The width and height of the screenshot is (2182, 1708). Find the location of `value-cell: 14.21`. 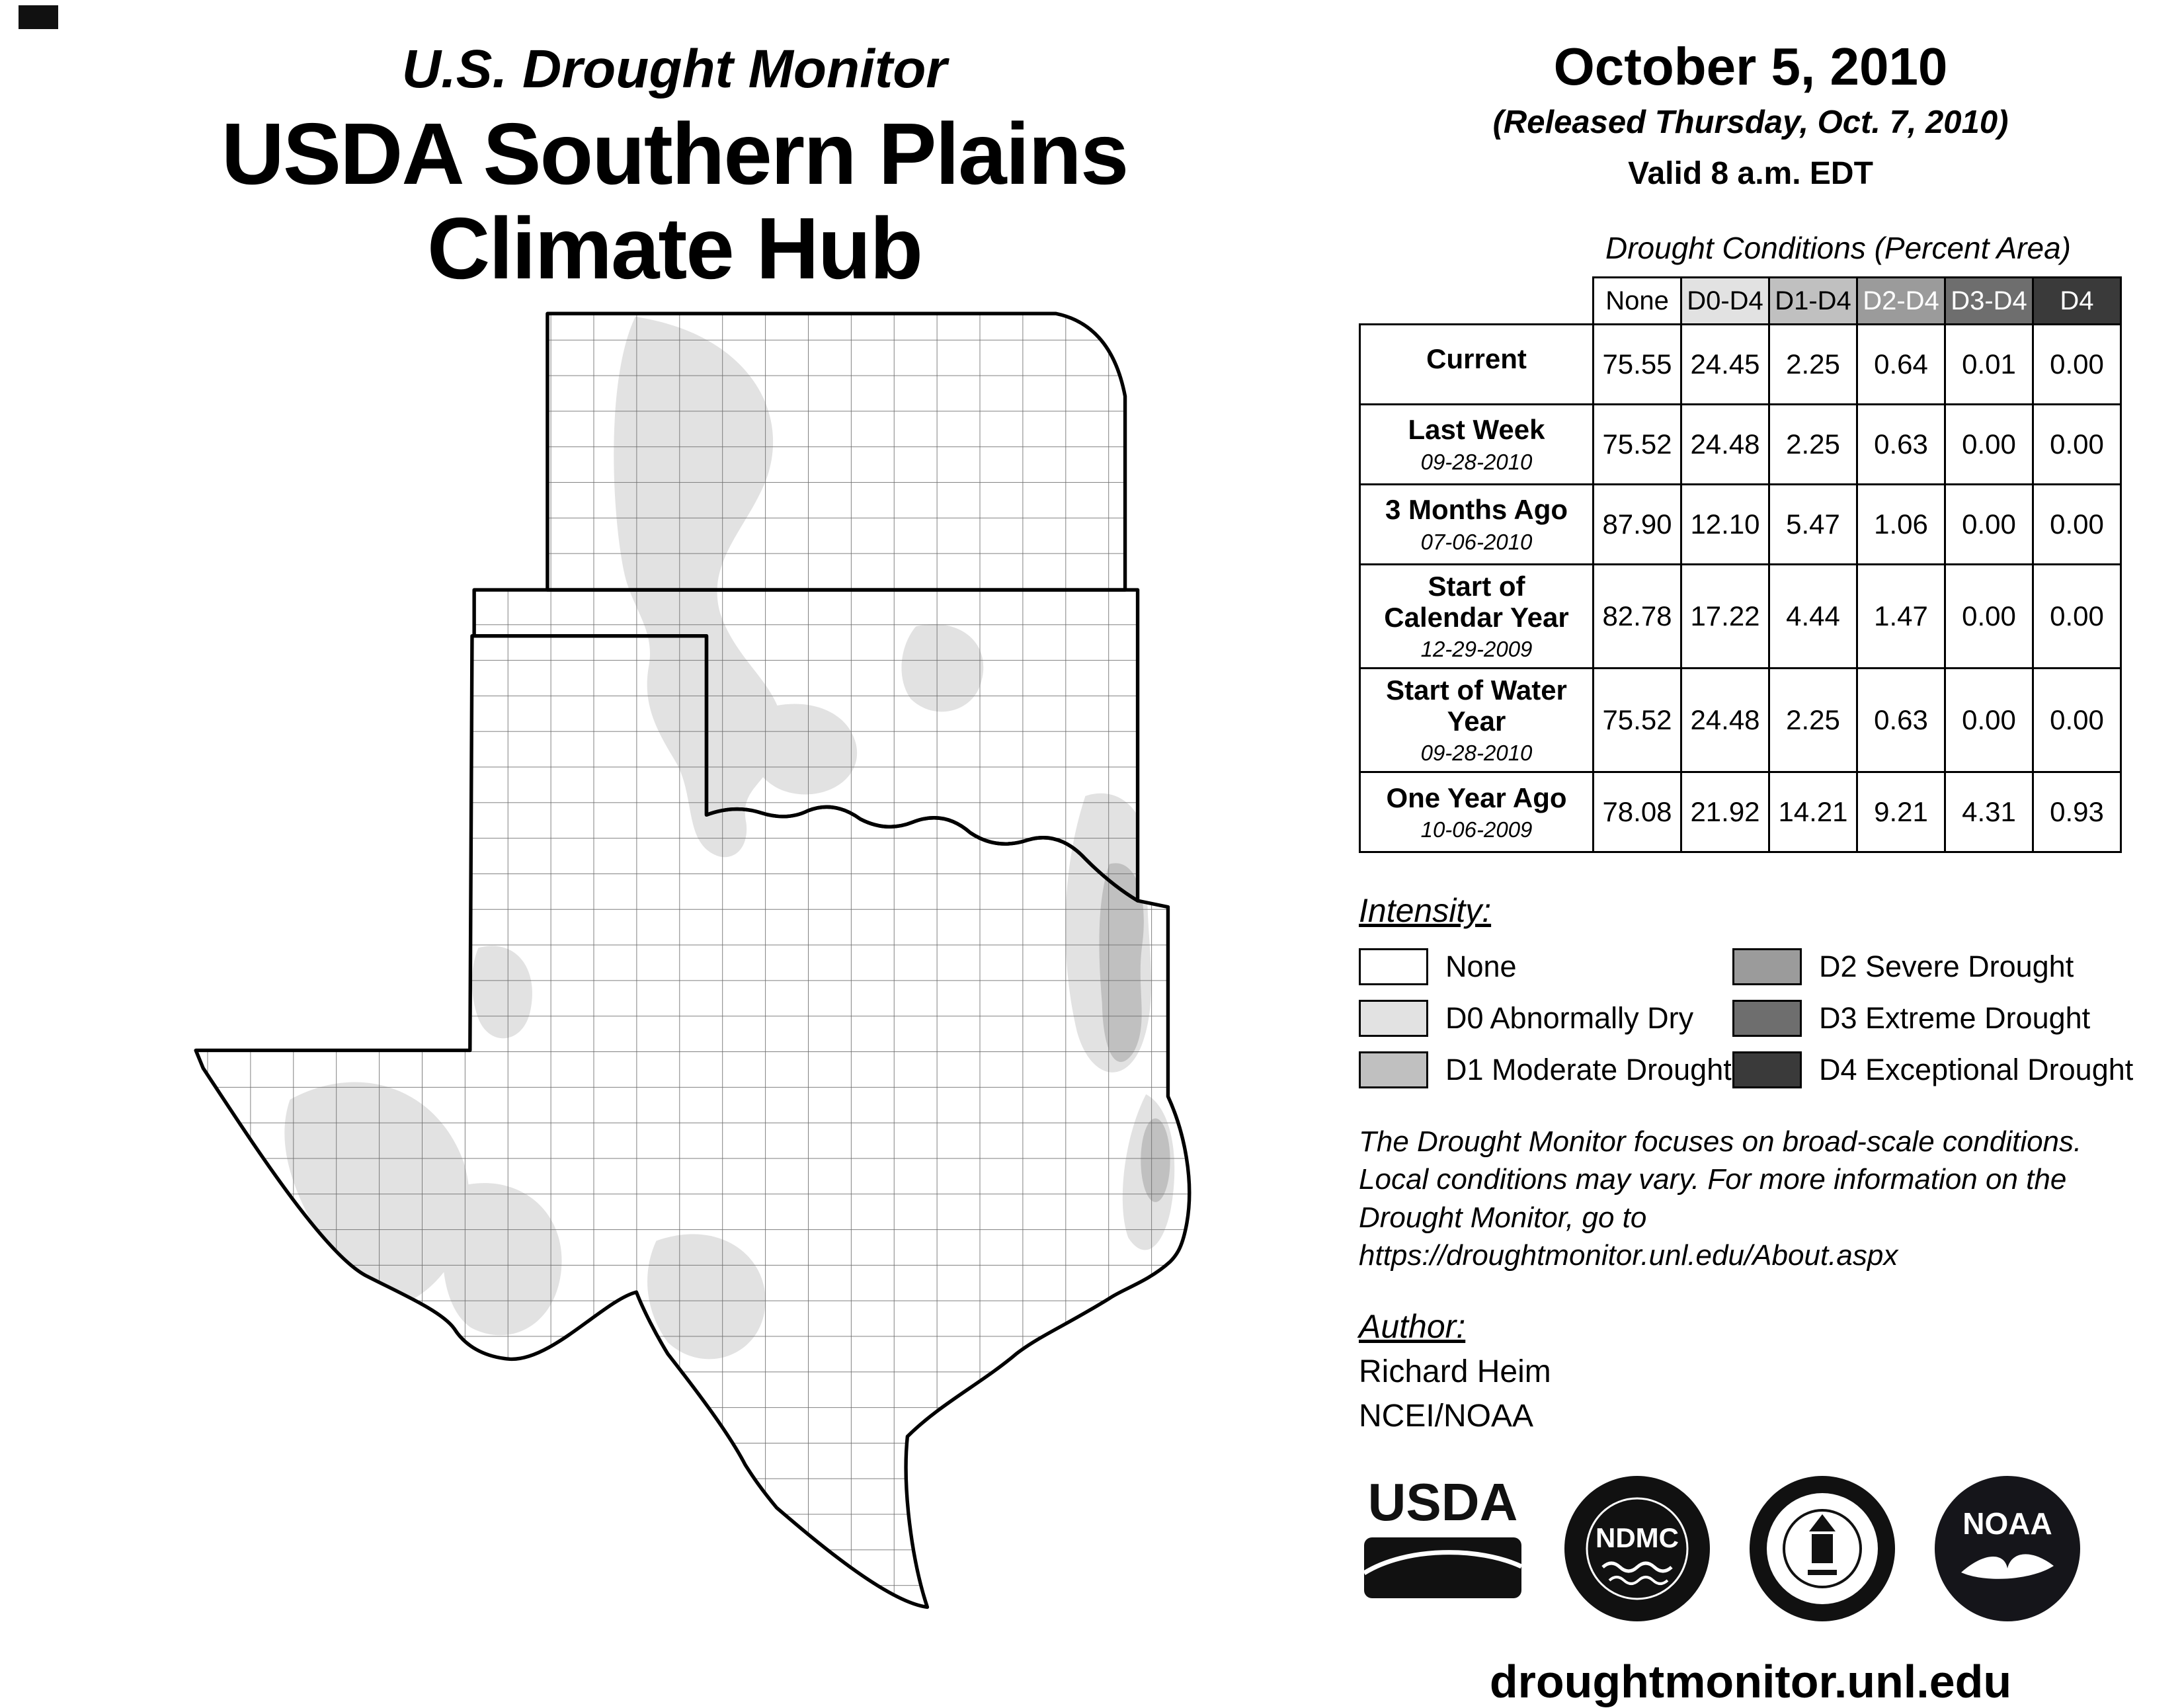

value-cell: 14.21 is located at coordinates (1813, 813).